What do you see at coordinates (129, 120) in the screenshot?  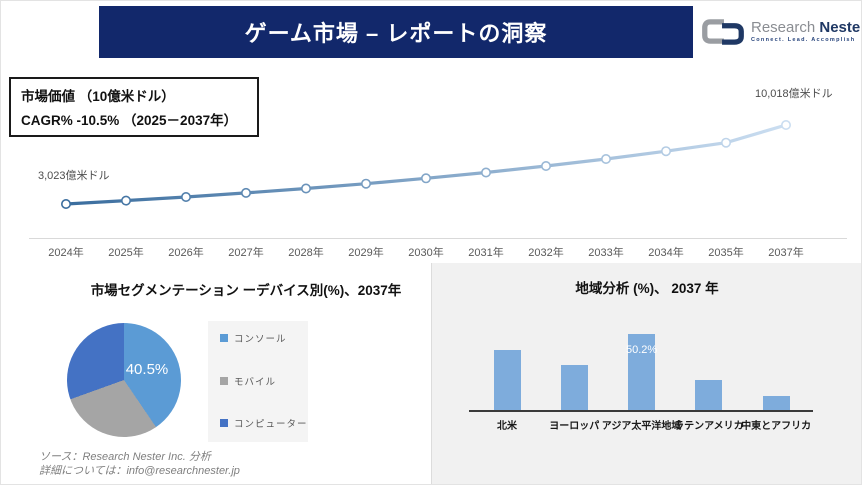 I see `cagr-label: CAGR% -10.5% （2025－2037年）` at bounding box center [129, 120].